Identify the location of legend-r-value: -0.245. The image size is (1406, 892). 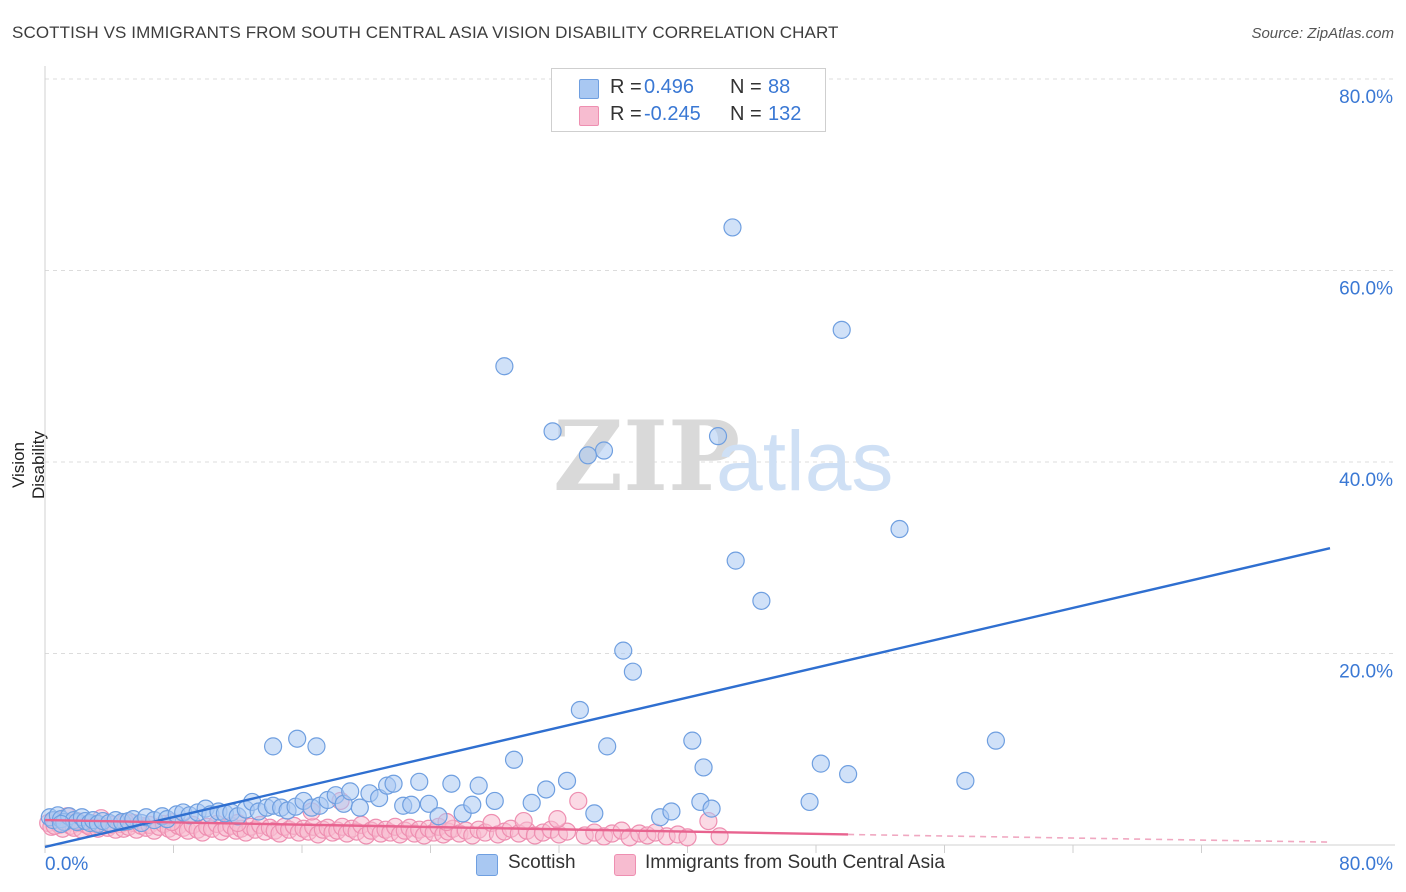
(672, 114).